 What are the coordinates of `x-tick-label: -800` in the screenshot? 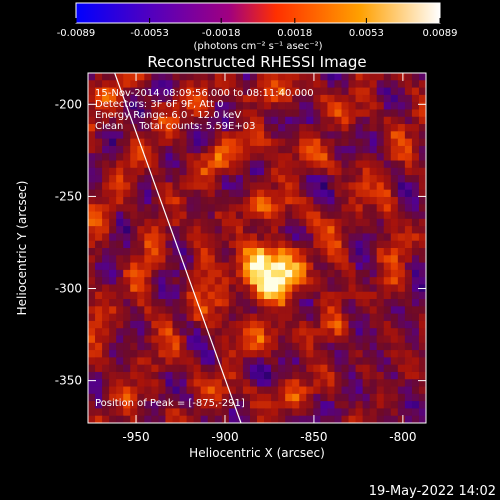 It's located at (402, 437).